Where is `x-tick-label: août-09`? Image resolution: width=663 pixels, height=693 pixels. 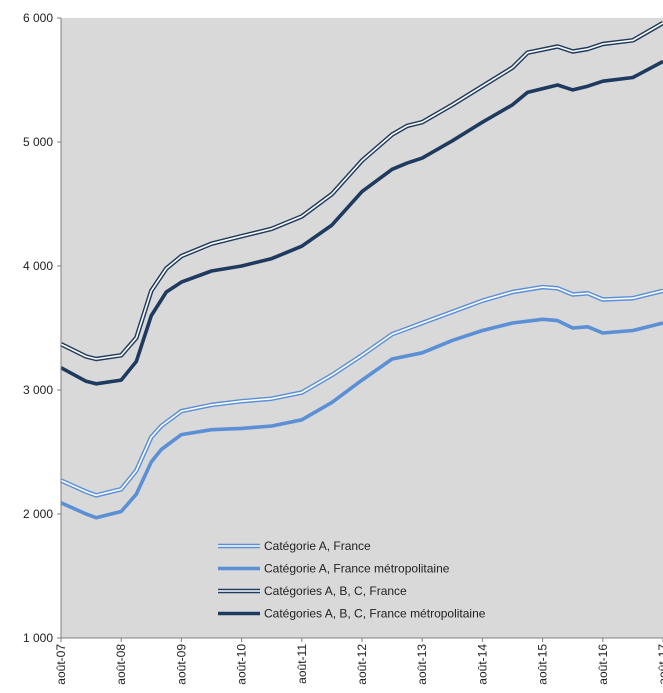 x-tick-label: août-09 is located at coordinates (181, 664).